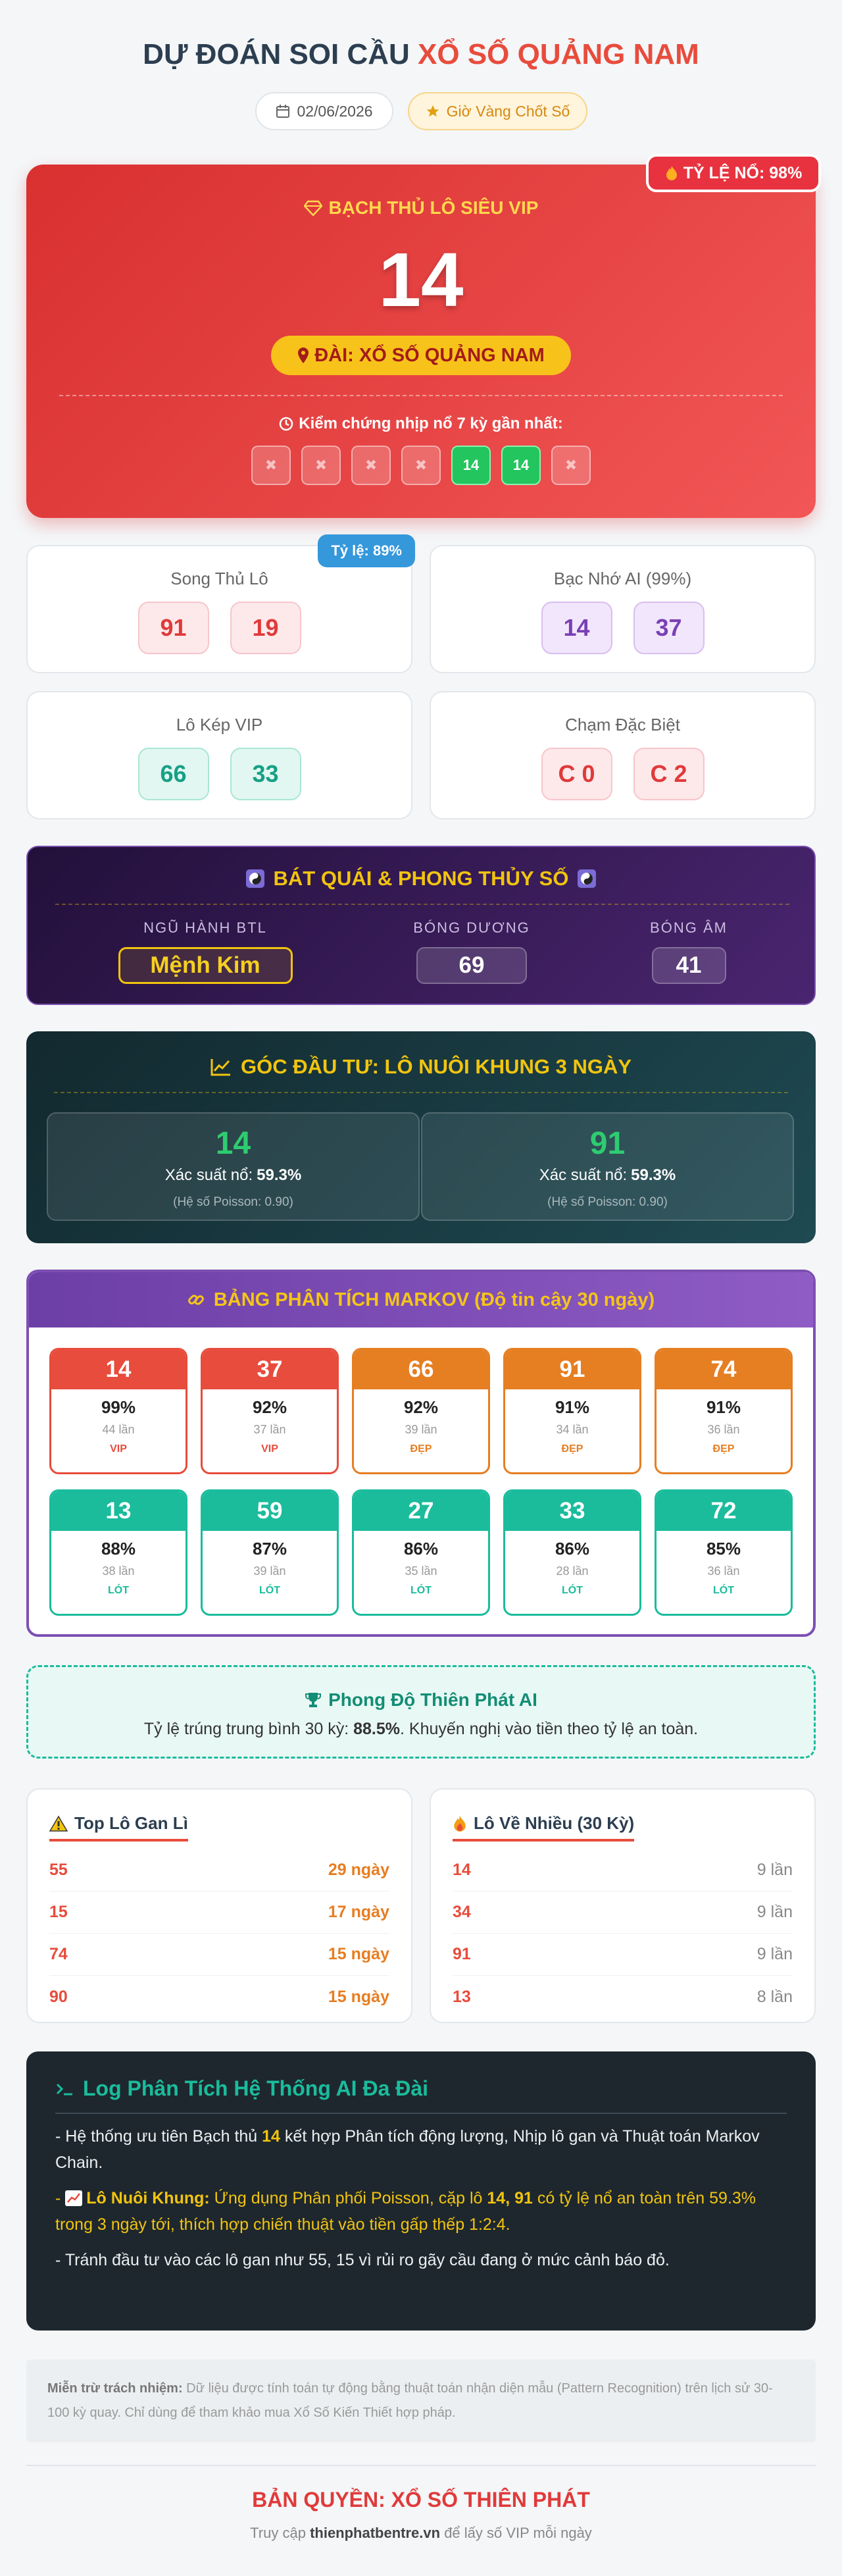  Describe the element at coordinates (462, 1912) in the screenshot. I see `list-number: 34` at that location.